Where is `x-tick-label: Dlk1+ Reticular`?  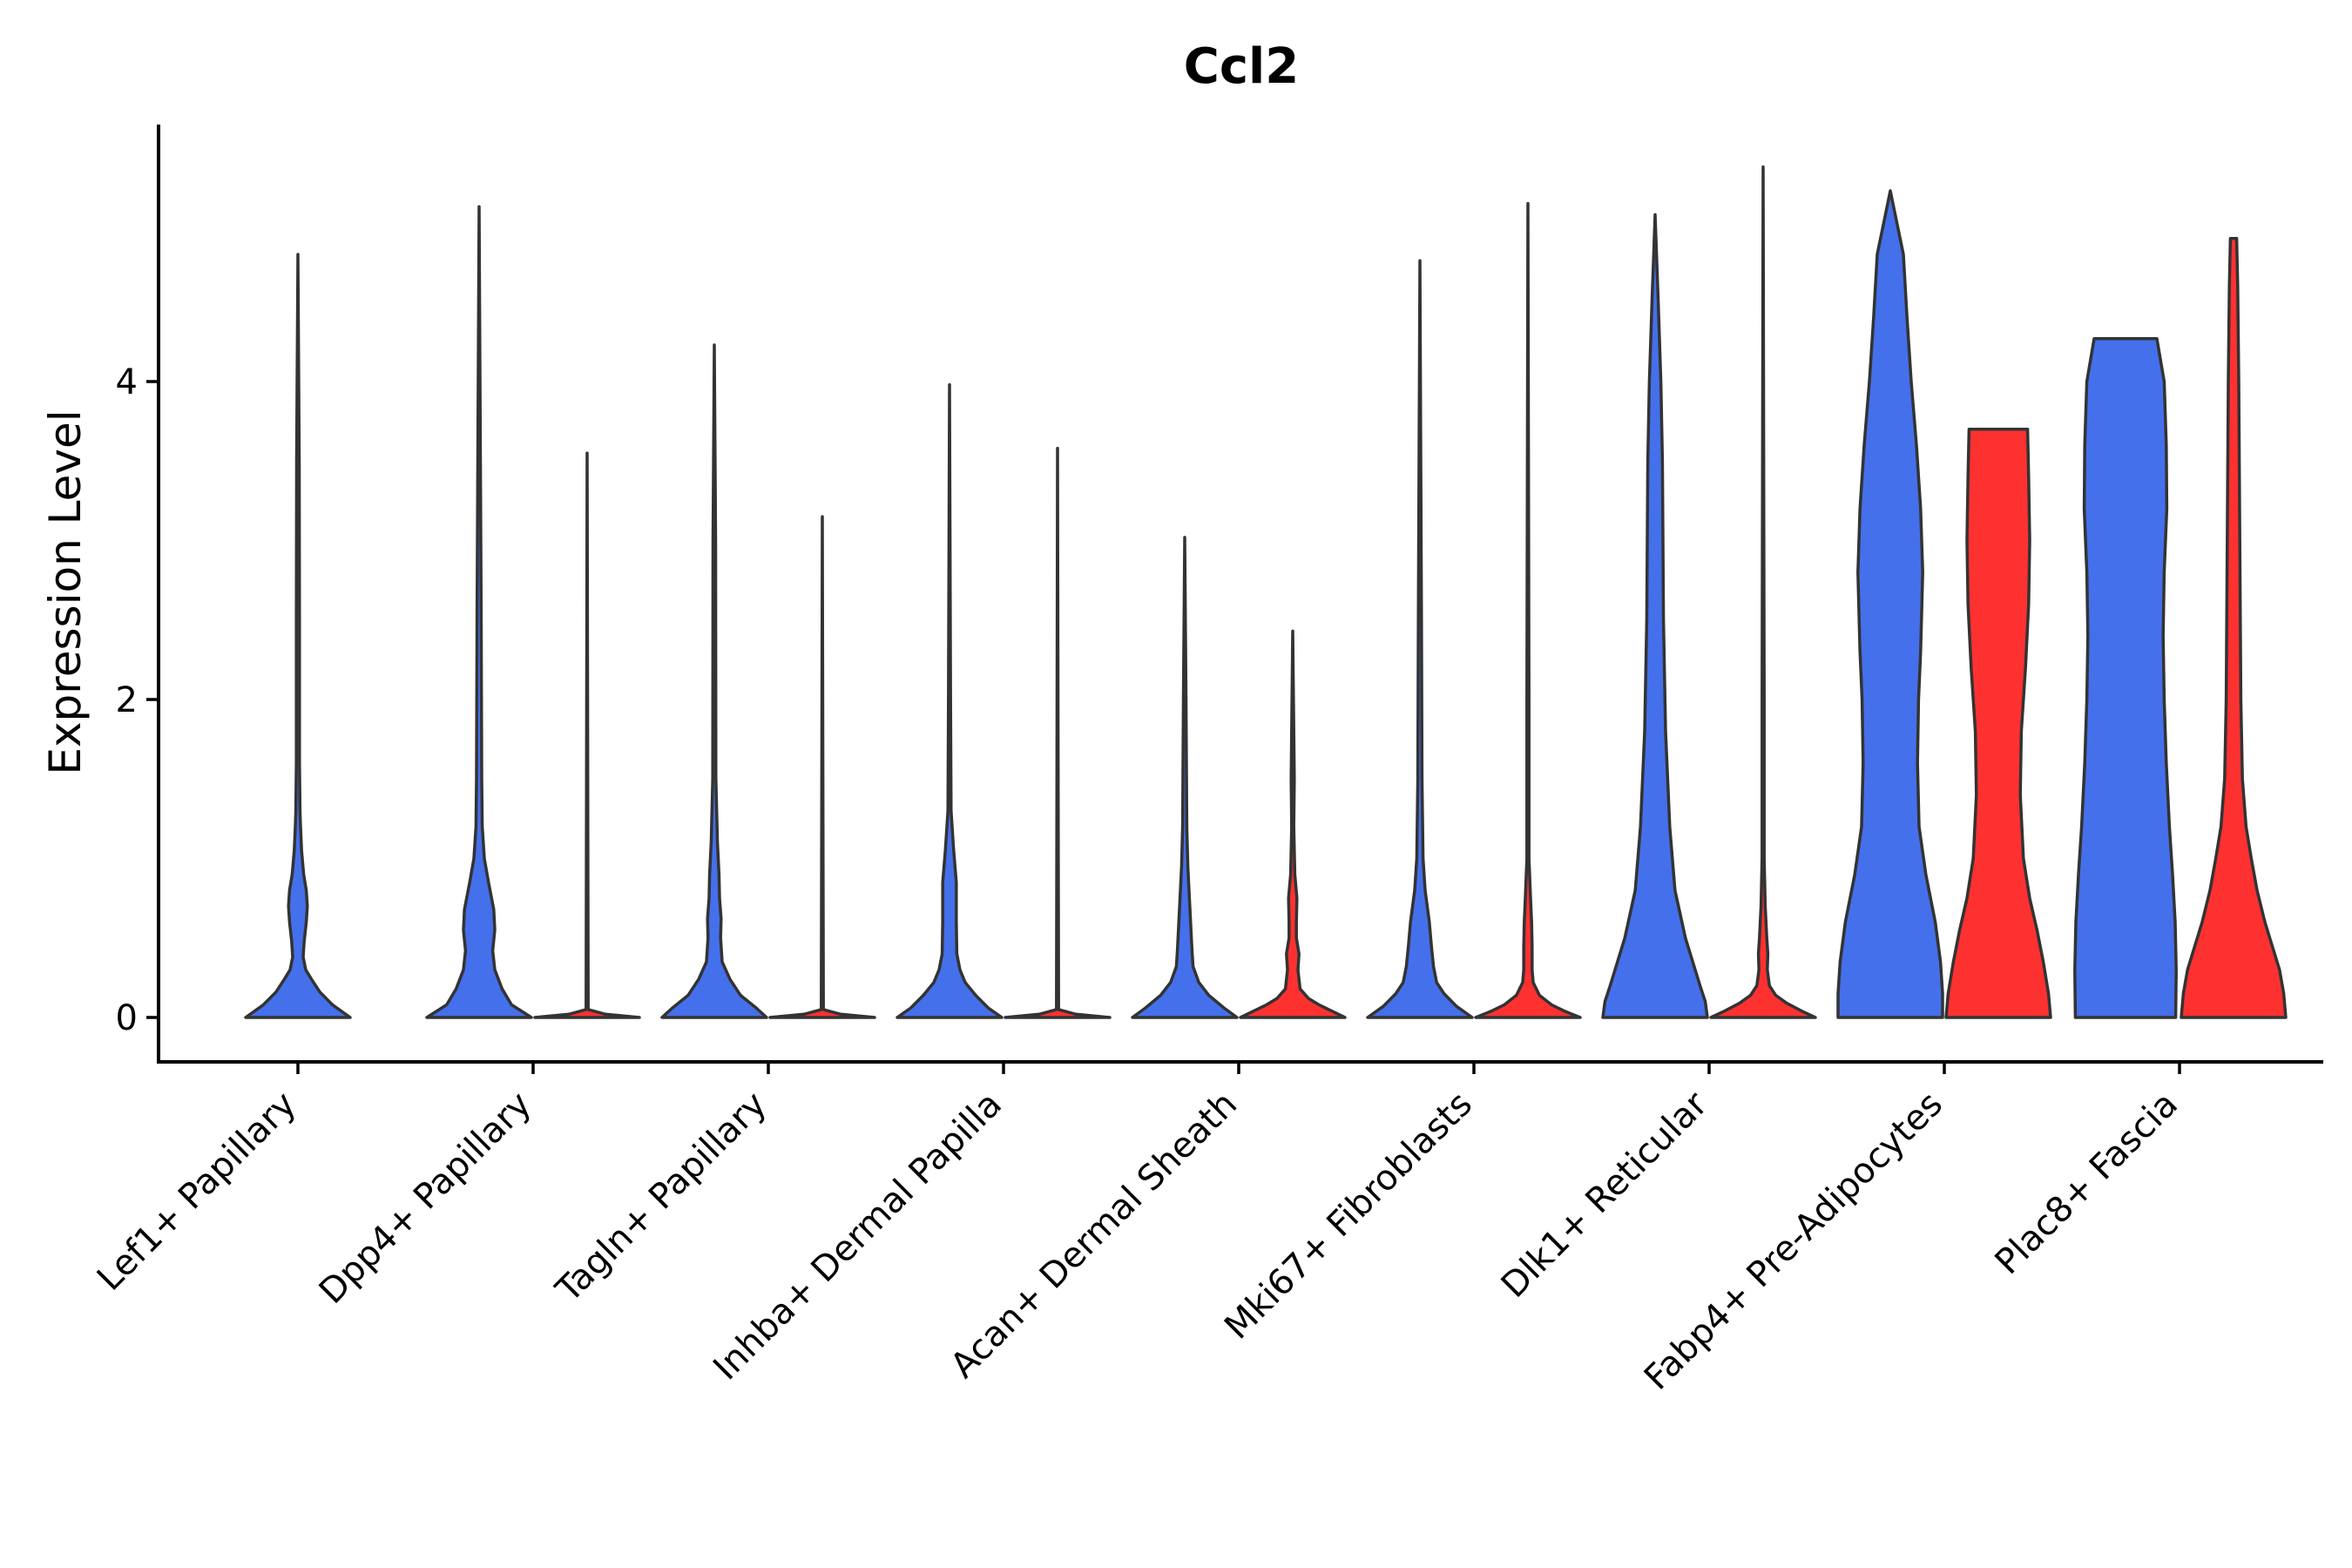 x-tick-label: Dlk1+ Reticular is located at coordinates (1605, 1195).